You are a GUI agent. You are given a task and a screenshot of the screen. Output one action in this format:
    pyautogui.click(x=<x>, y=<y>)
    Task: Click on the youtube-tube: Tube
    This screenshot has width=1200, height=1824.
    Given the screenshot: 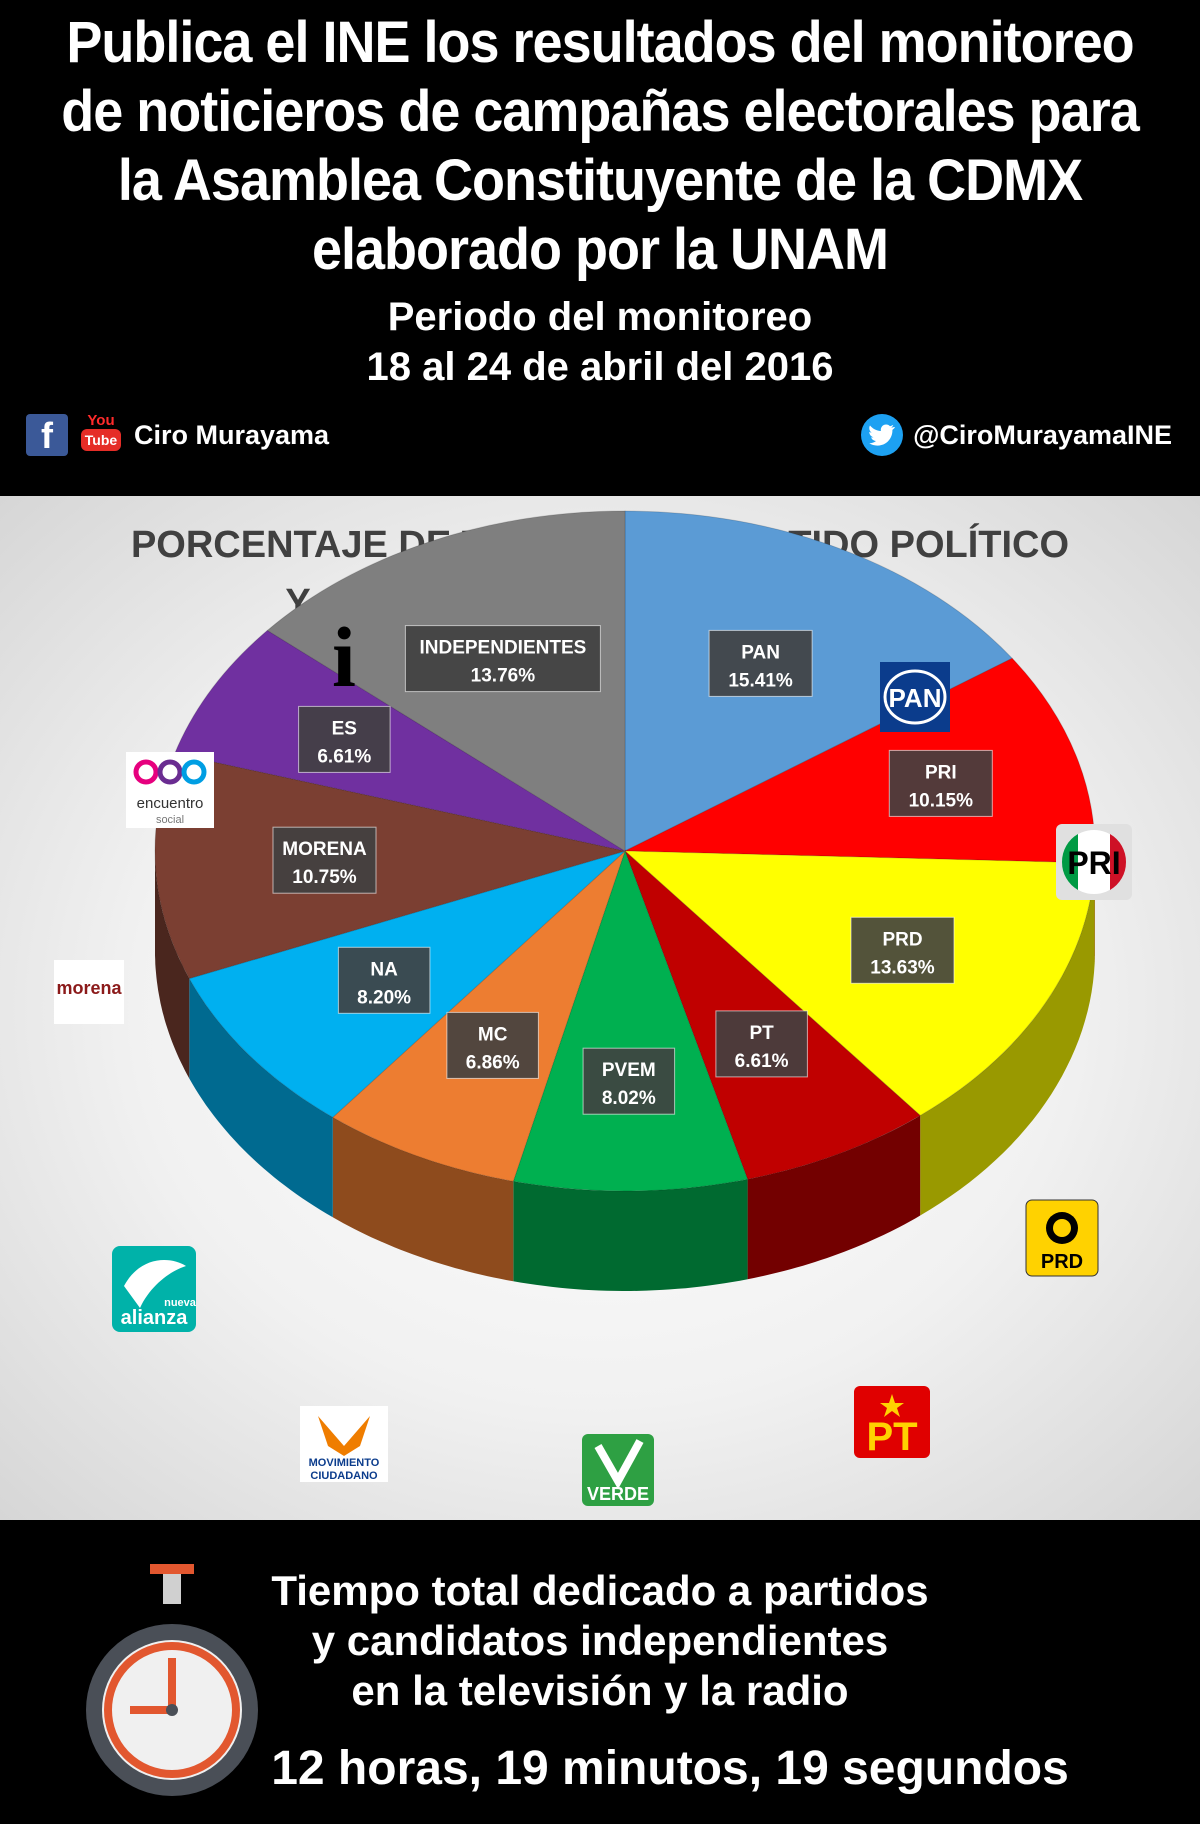 What is the action you would take?
    pyautogui.click(x=101, y=440)
    